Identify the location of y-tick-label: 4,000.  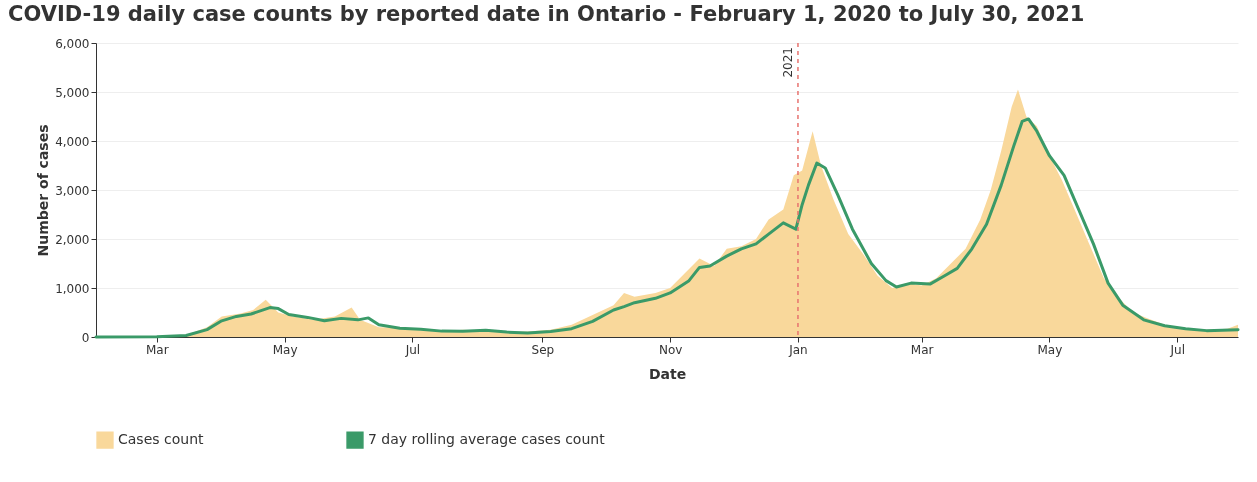
(72, 141).